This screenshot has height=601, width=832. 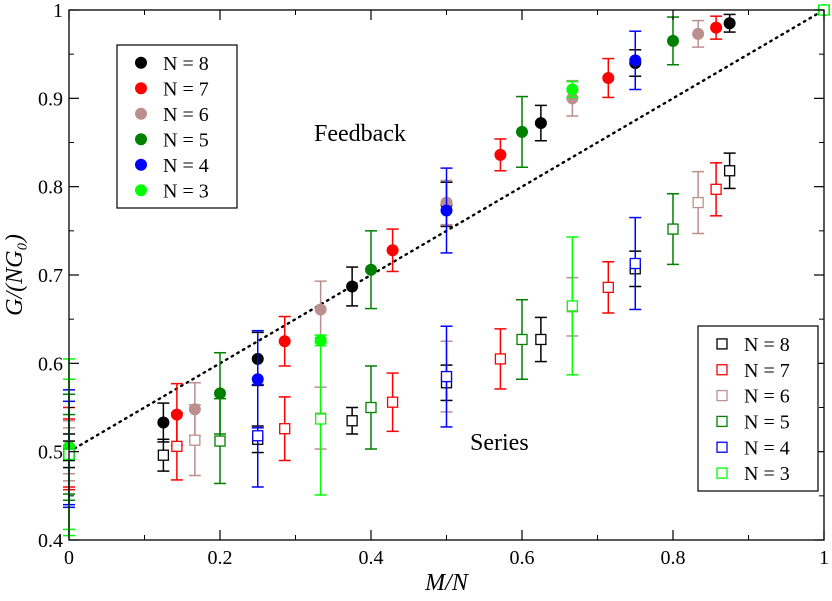 What do you see at coordinates (447, 583) in the screenshot?
I see `x-axis-title: M/N` at bounding box center [447, 583].